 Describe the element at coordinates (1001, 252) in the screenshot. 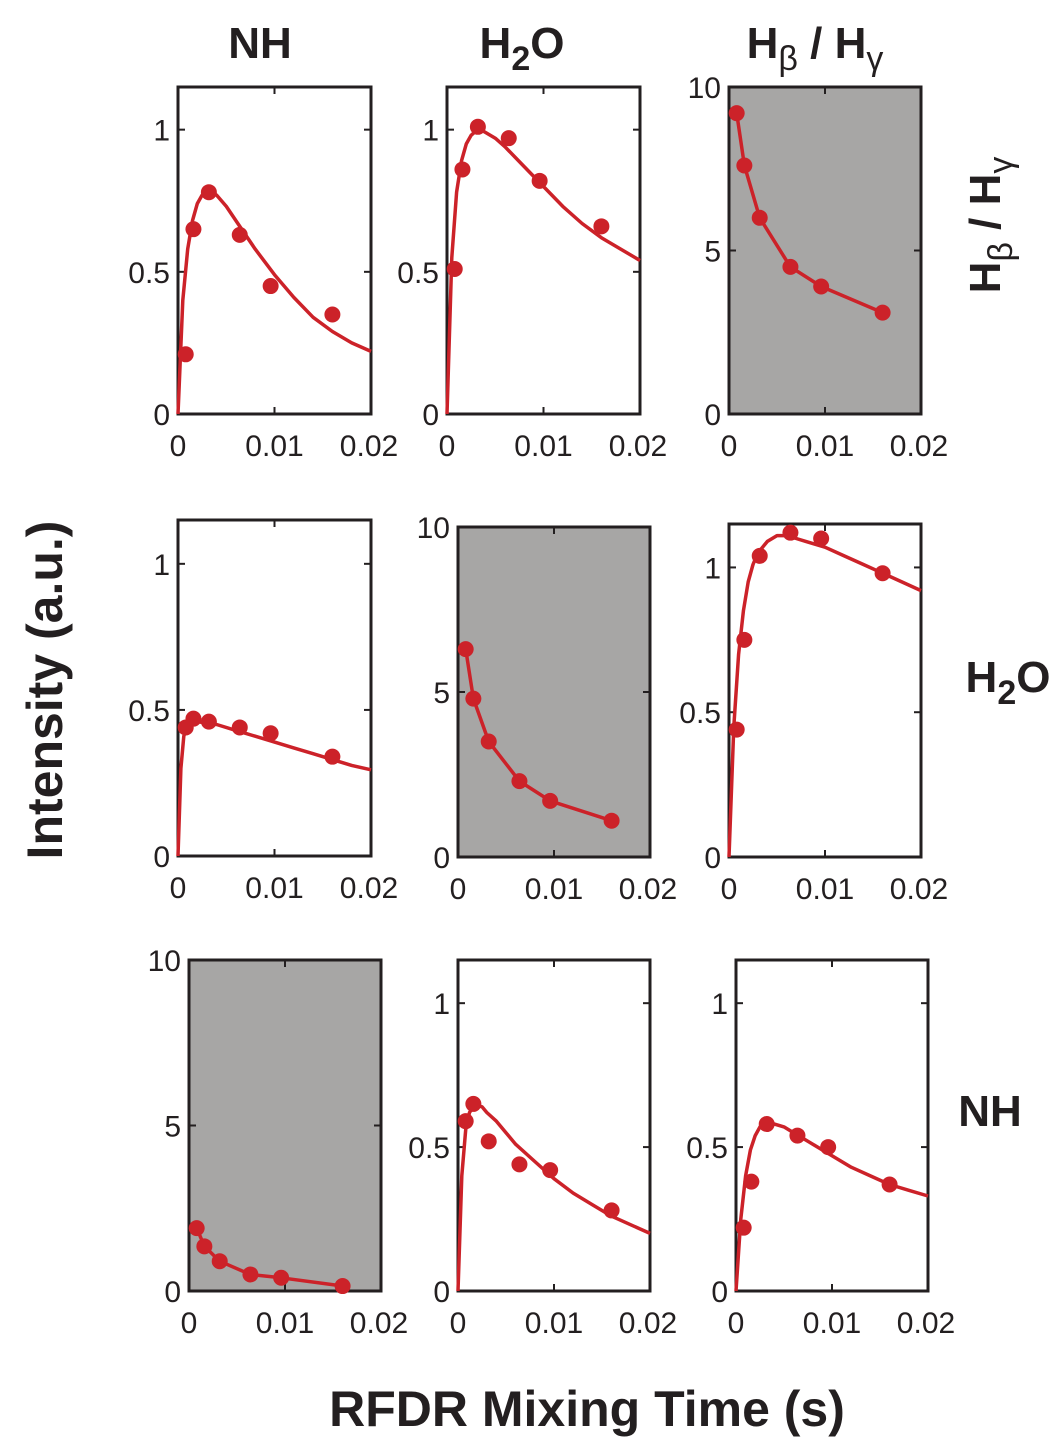

I see `row-header-hbeta-sub: β` at that location.